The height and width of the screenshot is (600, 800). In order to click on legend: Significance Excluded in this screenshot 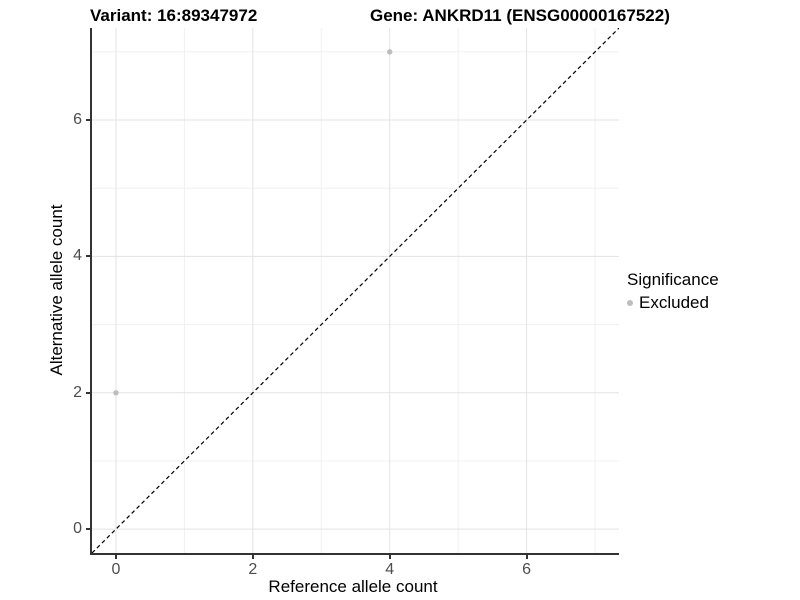, I will do `click(673, 291)`.